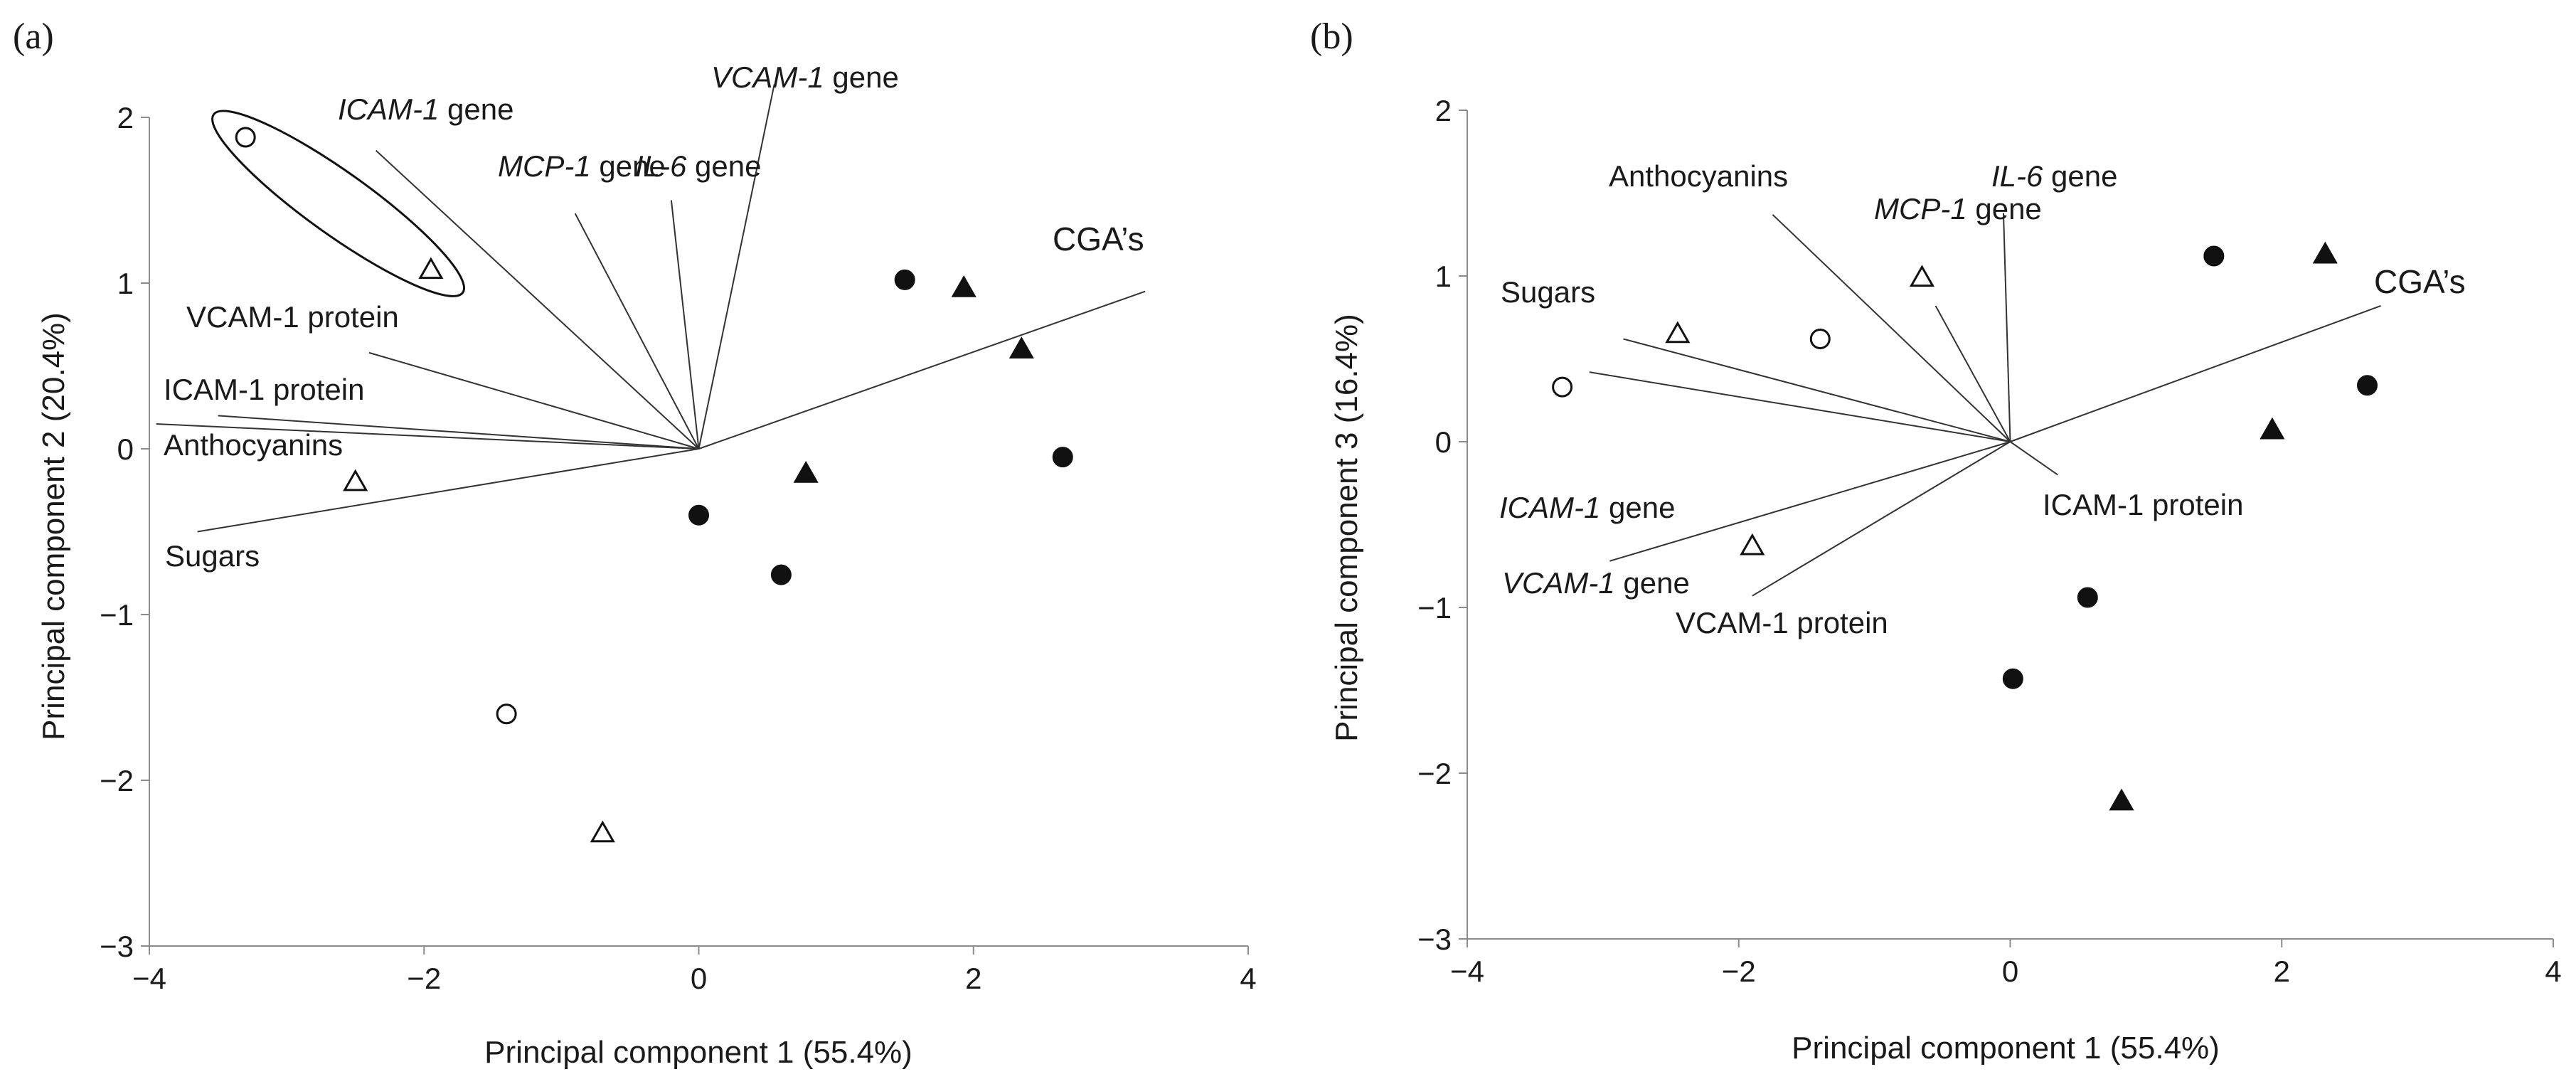 Image resolution: width=2576 pixels, height=1084 pixels. Describe the element at coordinates (1587, 507) in the screenshot. I see `label-anthocyanins: ICAM-1 gene` at that location.